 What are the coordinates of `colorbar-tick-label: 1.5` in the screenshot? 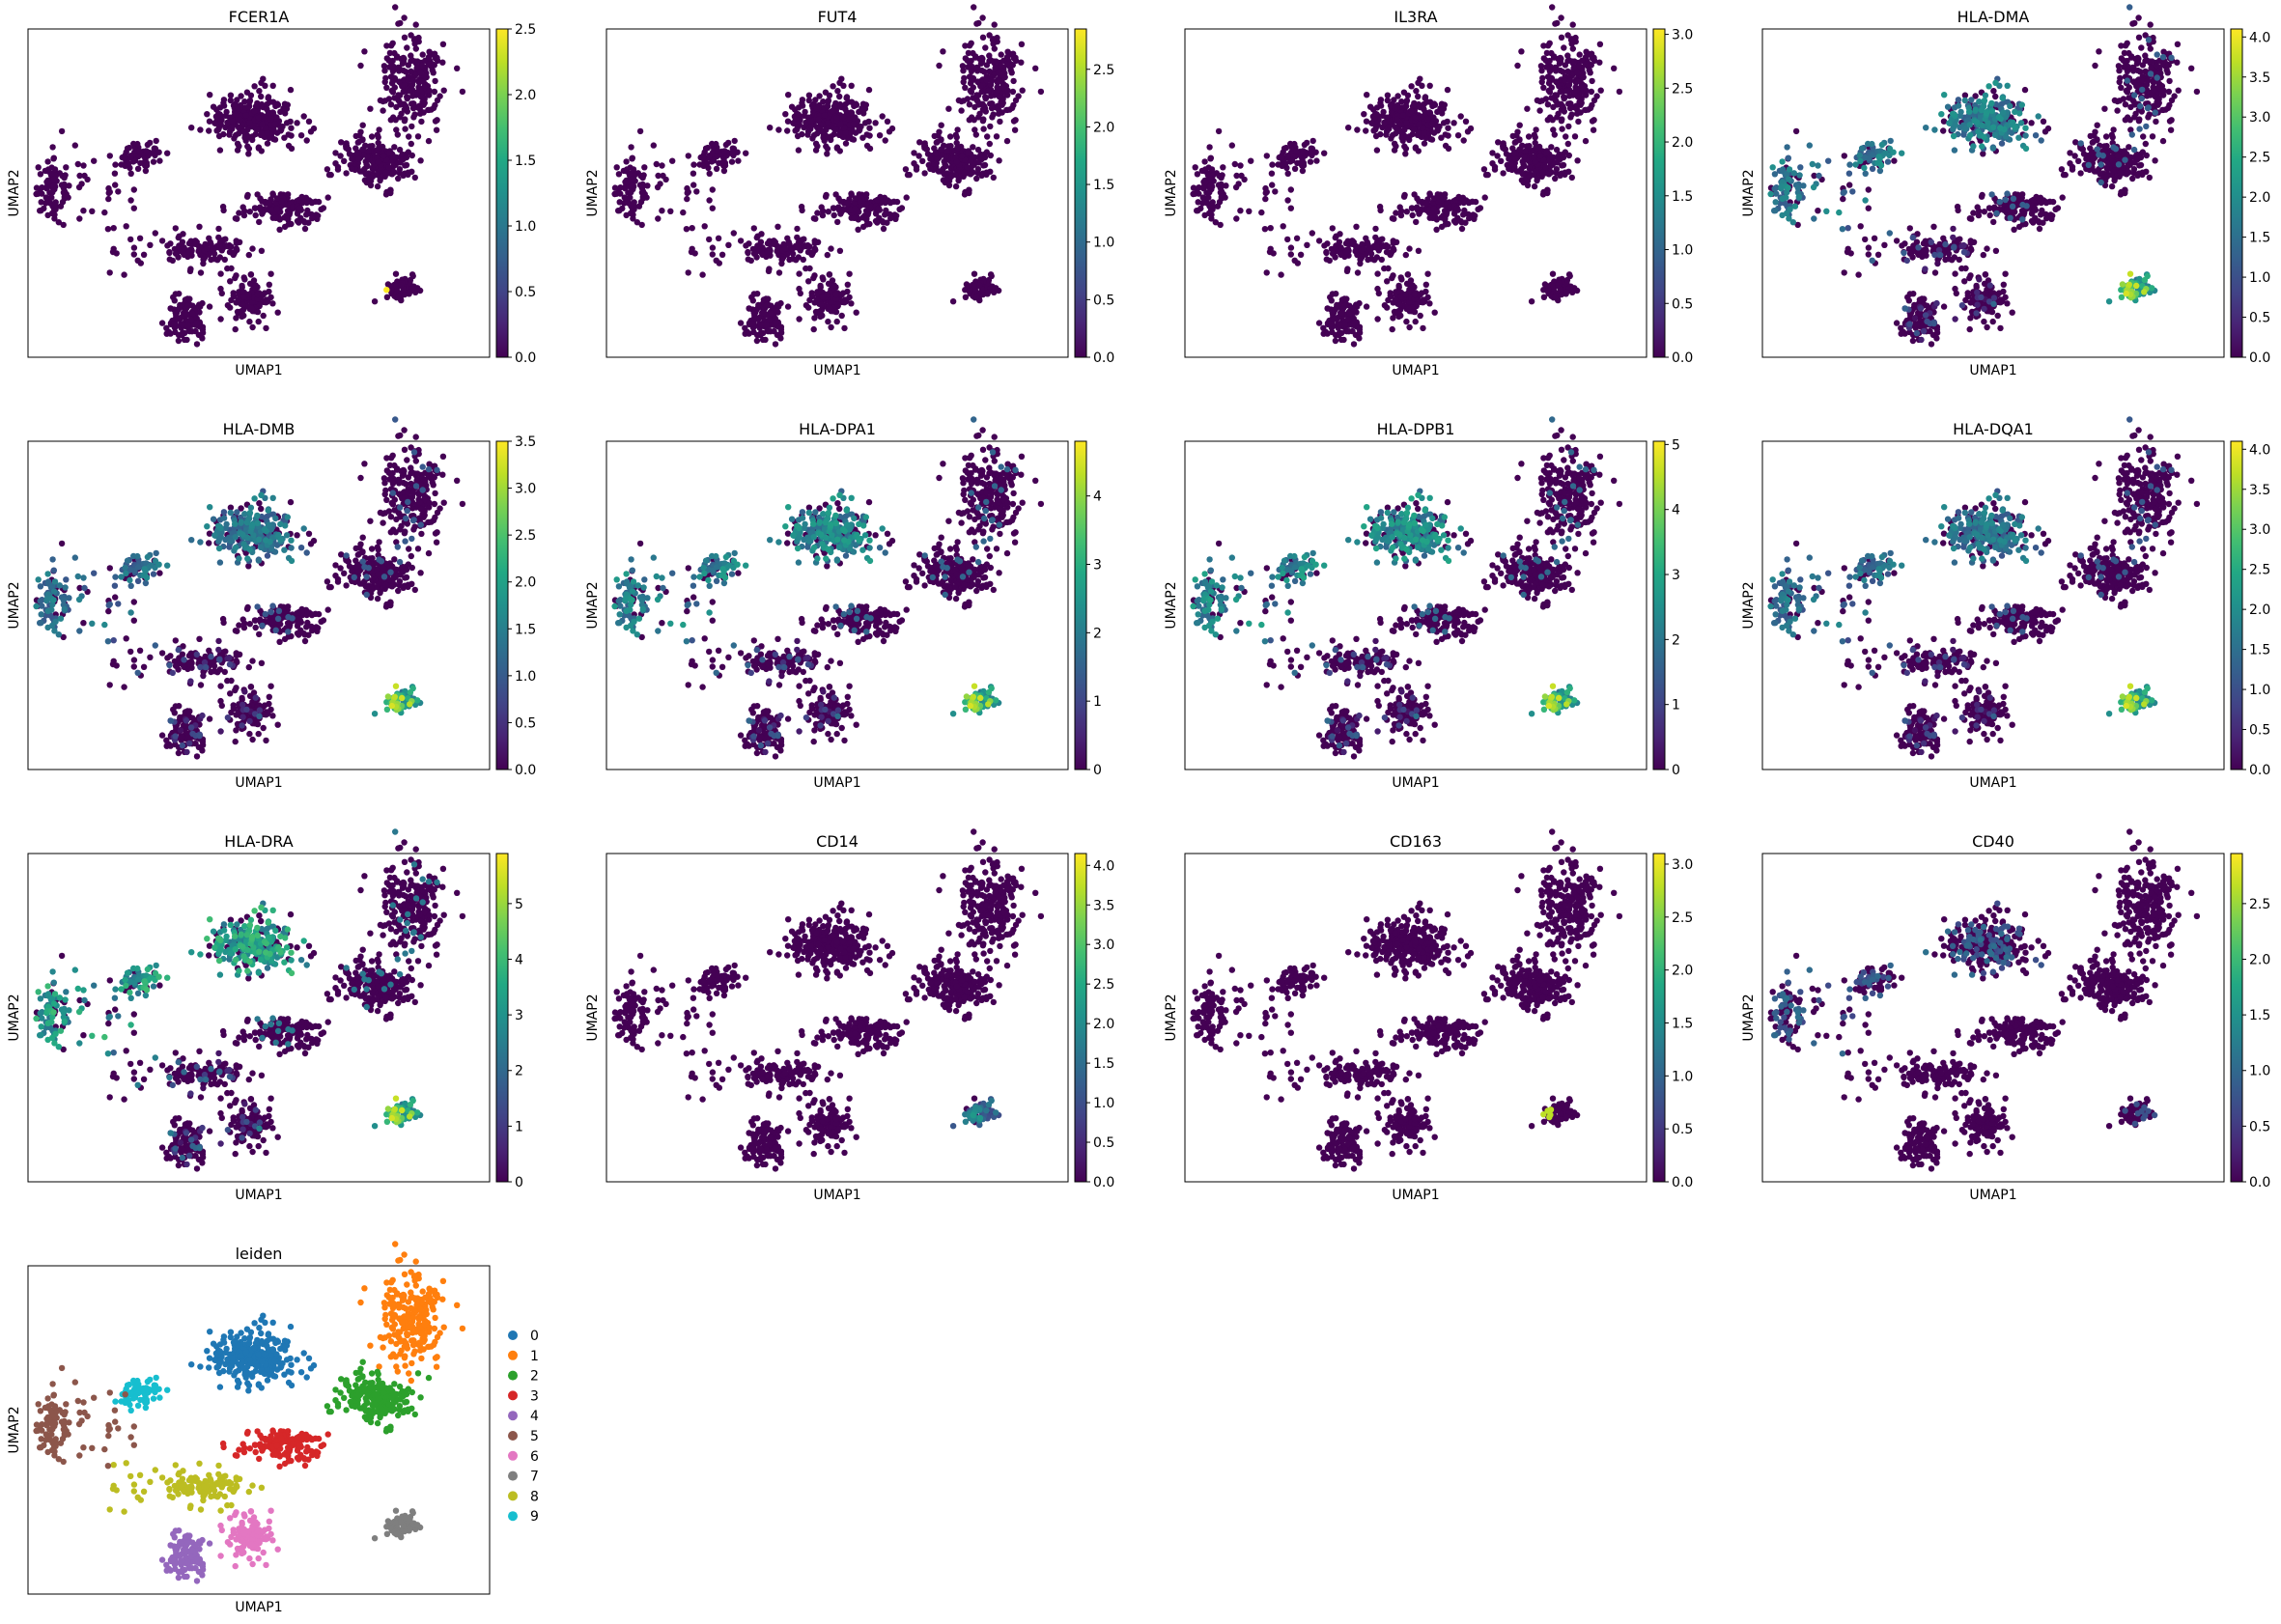 It's located at (1682, 197).